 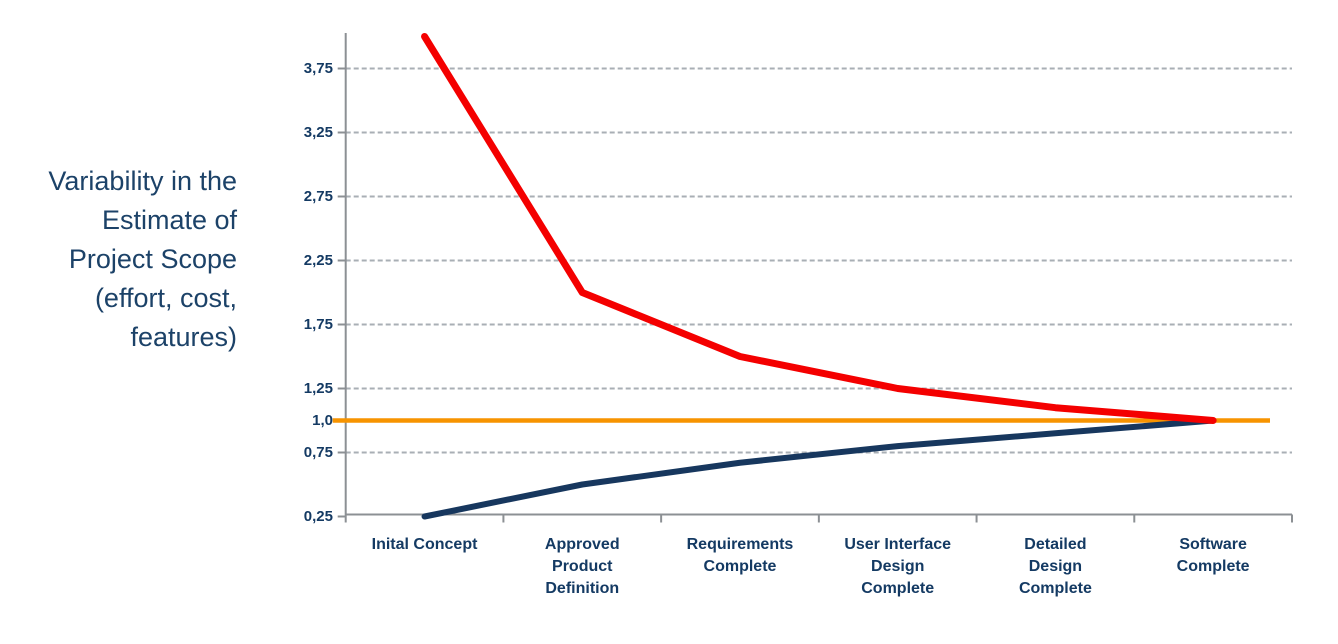 I want to click on x-category-label: Requirements Complete, so click(x=740, y=555).